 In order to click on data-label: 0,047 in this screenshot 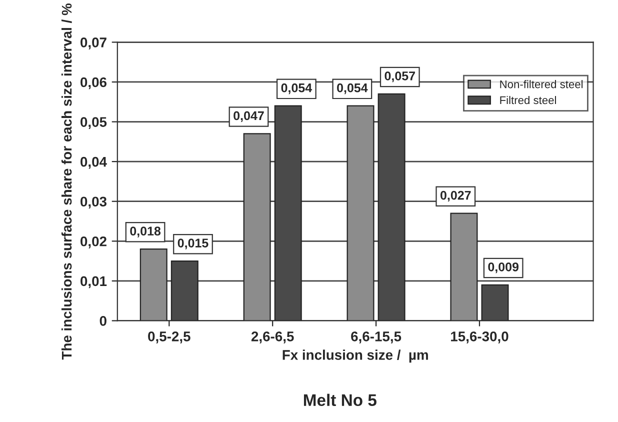, I will do `click(249, 116)`.